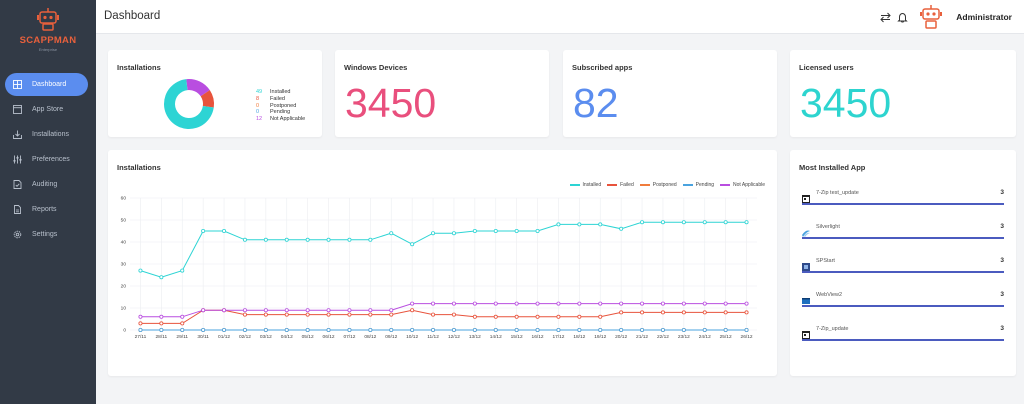 The width and height of the screenshot is (1024, 404). Describe the element at coordinates (984, 17) in the screenshot. I see `user-name: Administrator` at that location.